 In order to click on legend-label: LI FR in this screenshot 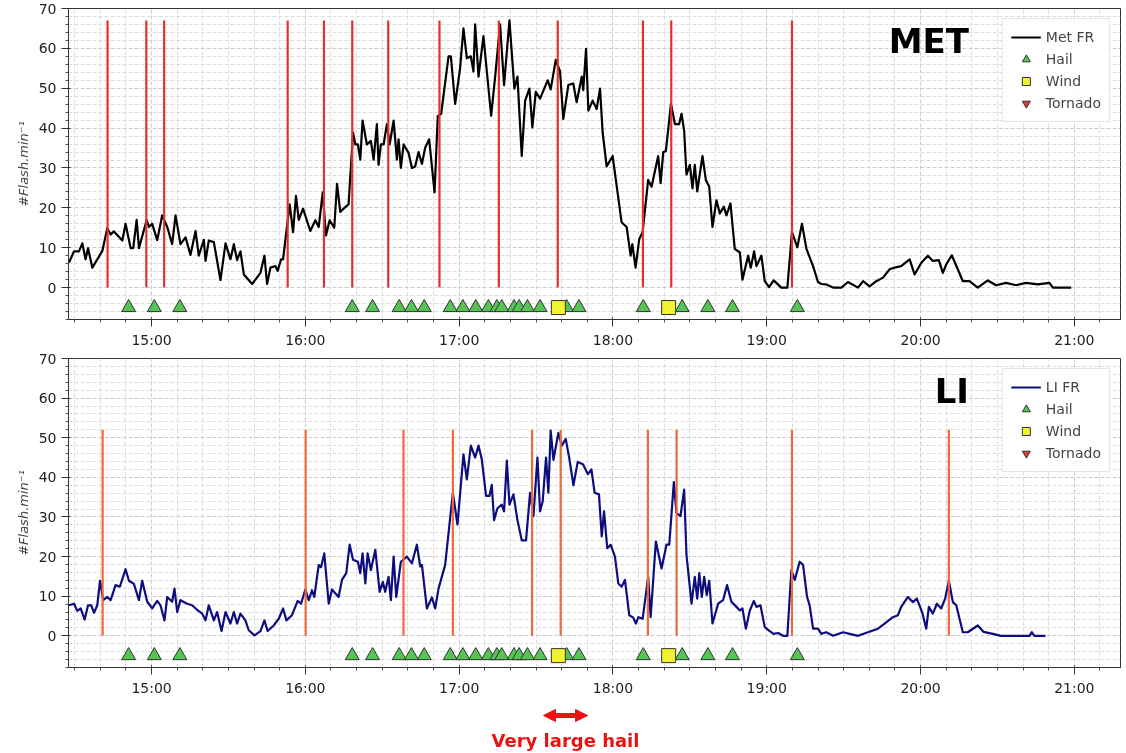, I will do `click(1063, 387)`.